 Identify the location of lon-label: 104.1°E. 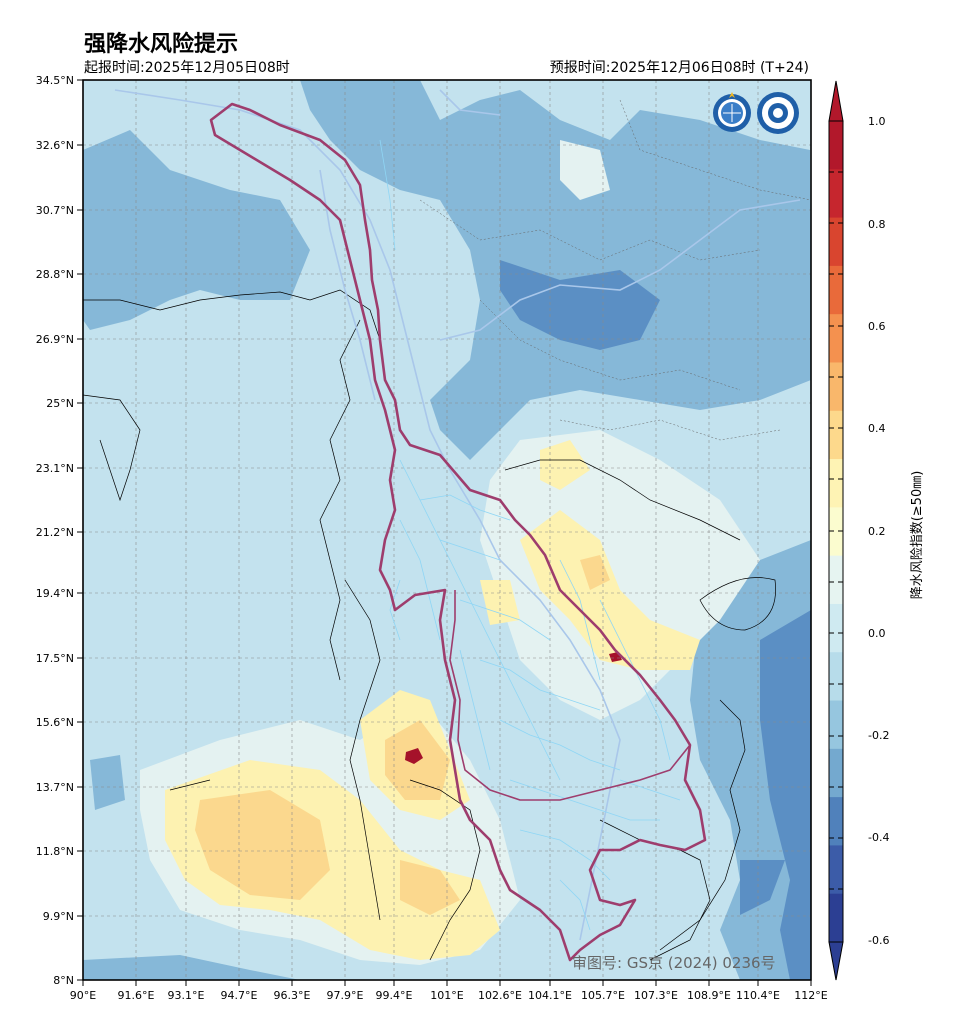
(550, 995).